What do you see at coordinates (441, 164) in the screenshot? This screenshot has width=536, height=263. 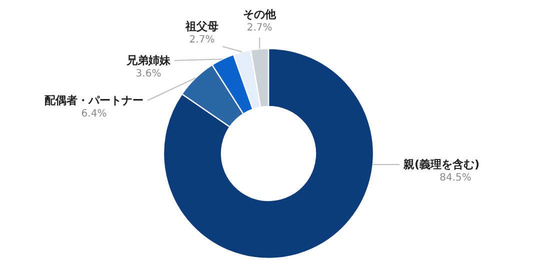 I see `slice-label: 親(義理を含む)` at bounding box center [441, 164].